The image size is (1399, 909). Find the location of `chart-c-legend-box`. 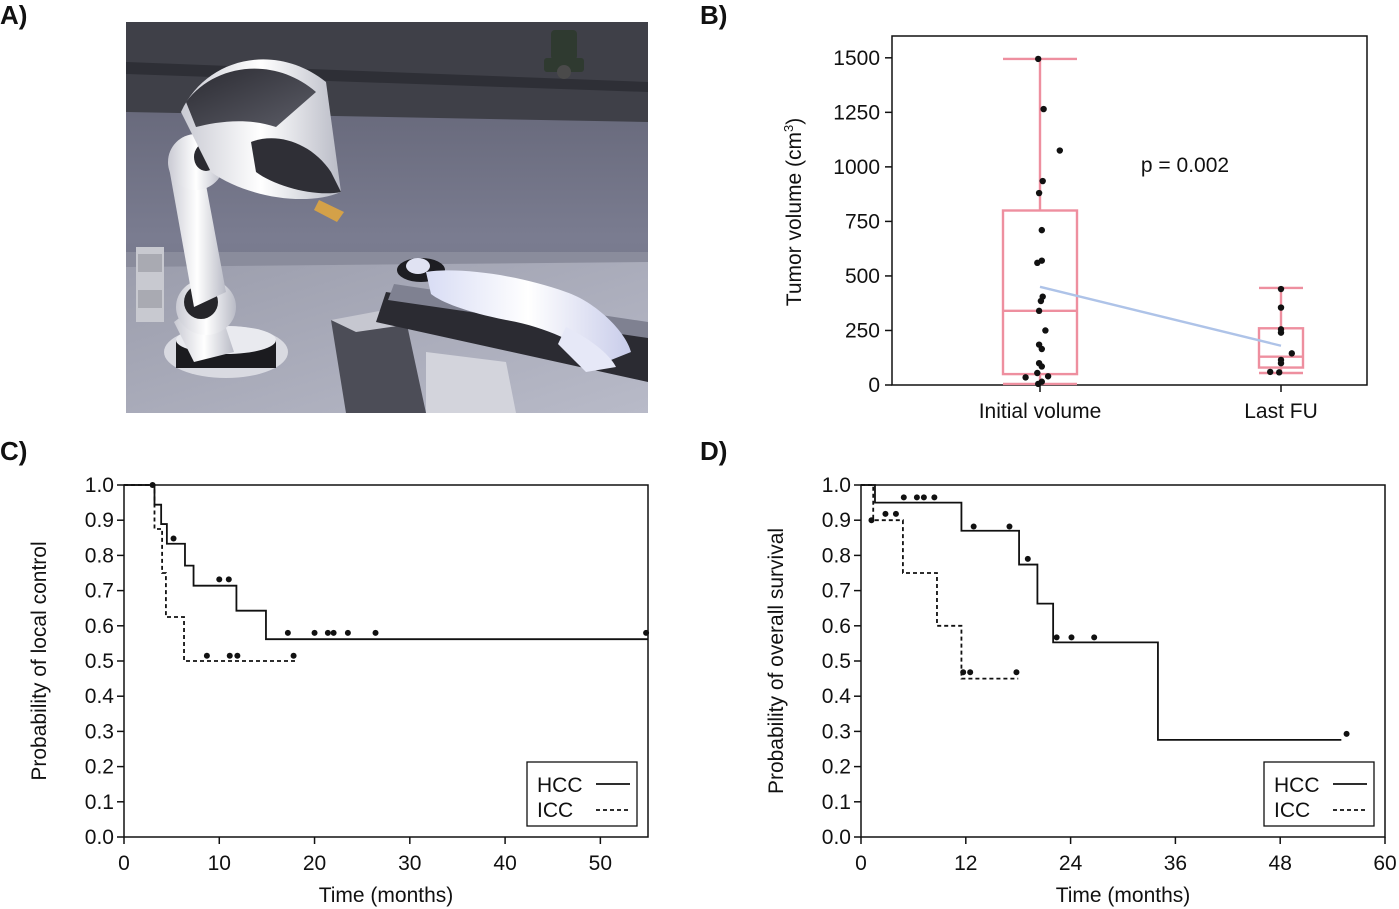

chart-c-legend-box is located at coordinates (582, 794).